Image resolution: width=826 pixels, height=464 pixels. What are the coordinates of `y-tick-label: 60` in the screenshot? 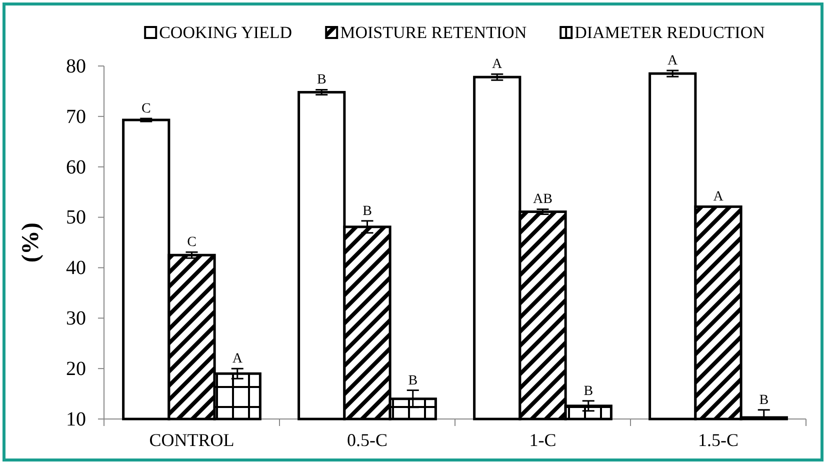 It's located at (76, 167).